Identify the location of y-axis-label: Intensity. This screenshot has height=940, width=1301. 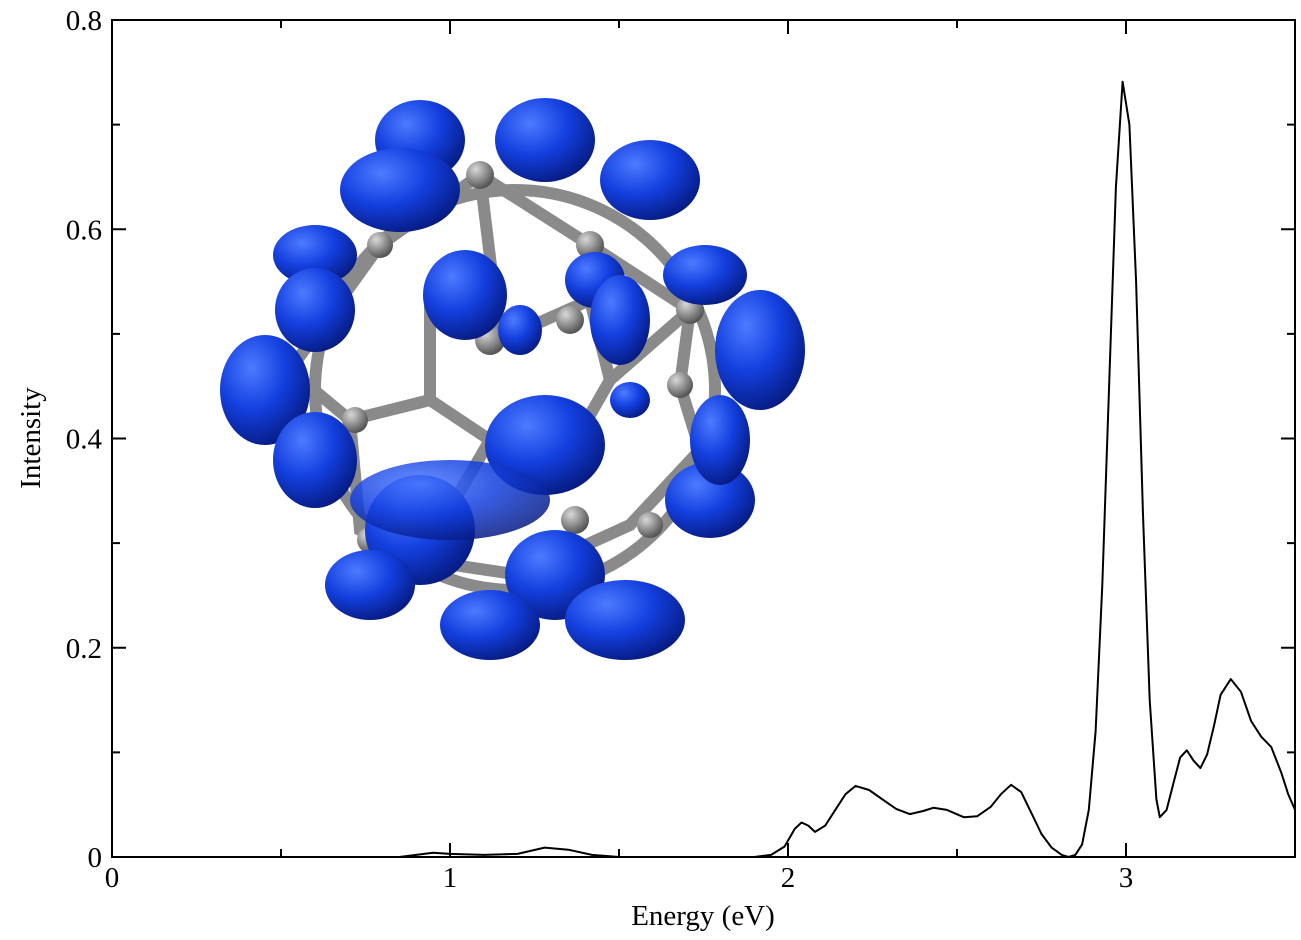
(31, 438).